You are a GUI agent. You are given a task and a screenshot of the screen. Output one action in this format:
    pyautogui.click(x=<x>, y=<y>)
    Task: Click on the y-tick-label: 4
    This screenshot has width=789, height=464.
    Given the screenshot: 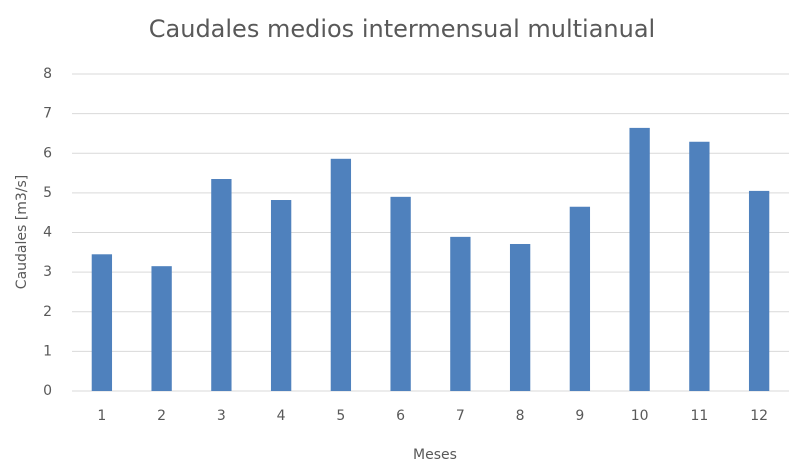 What is the action you would take?
    pyautogui.click(x=47, y=233)
    